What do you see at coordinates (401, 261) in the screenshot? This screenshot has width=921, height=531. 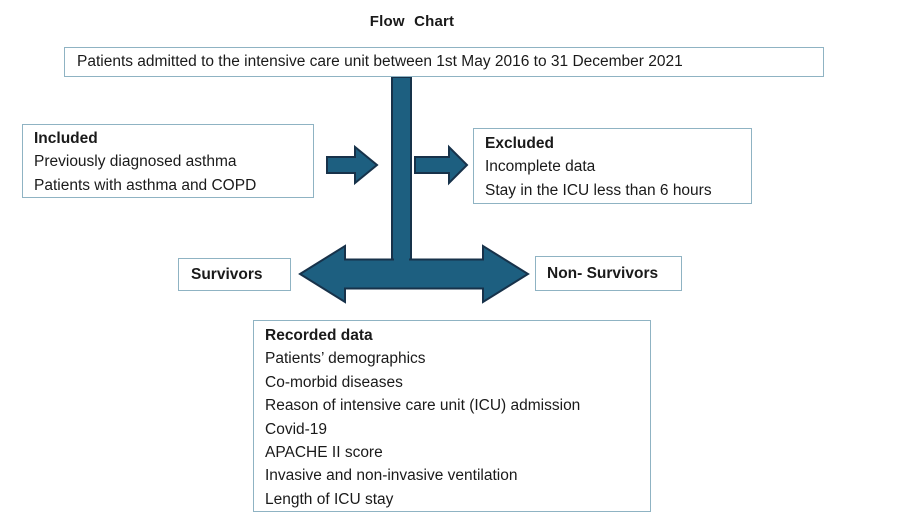 I see `bar-arrow-seam-patch` at bounding box center [401, 261].